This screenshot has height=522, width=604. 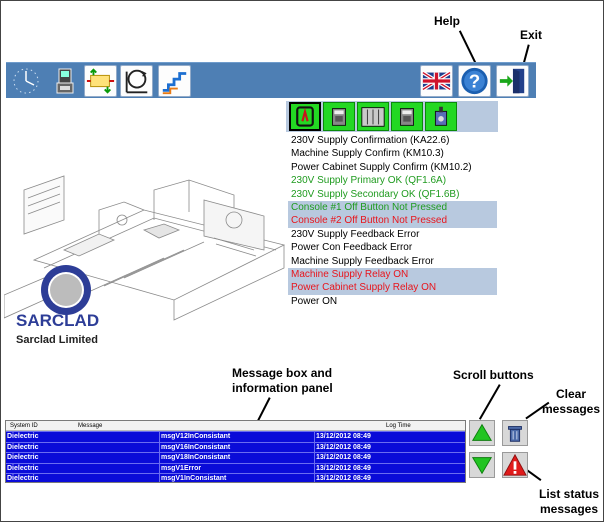 I want to click on status-item: 230V Supply Primary OK (QF1.6A), so click(x=369, y=181).